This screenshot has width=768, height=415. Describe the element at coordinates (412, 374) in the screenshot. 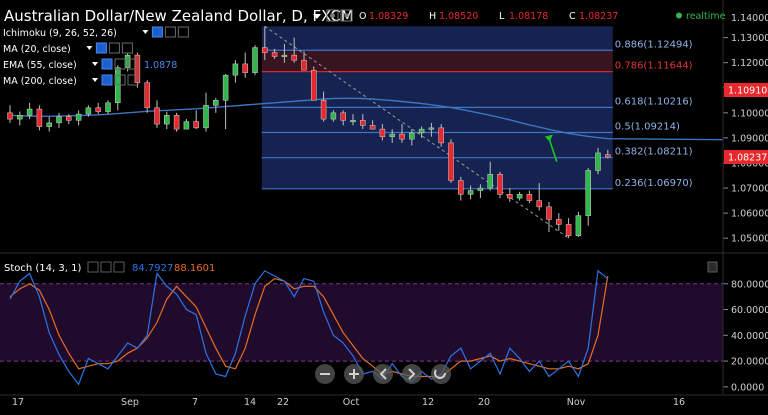

I see `scroll-right-icon` at that location.